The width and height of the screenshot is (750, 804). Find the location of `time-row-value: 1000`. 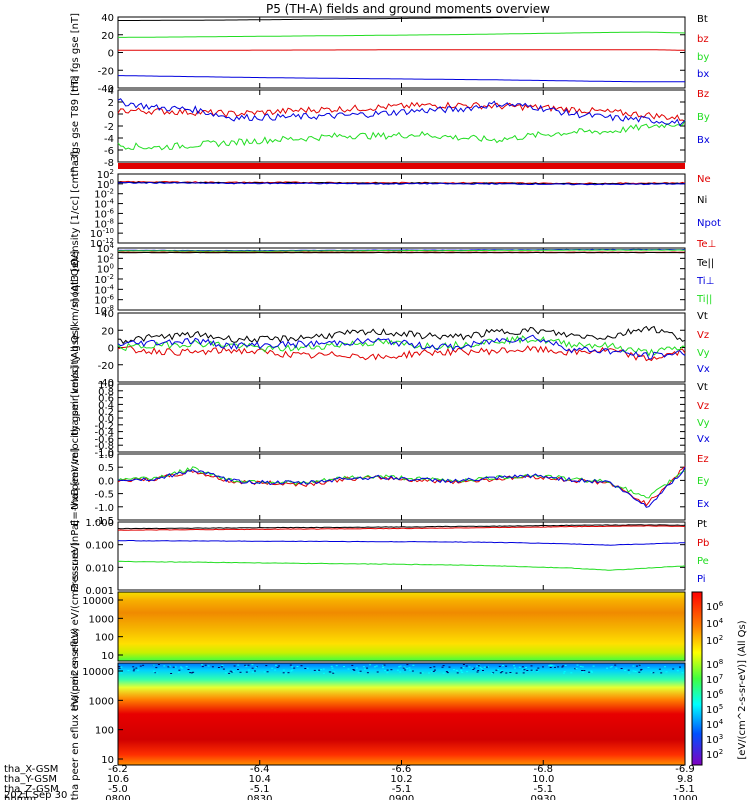

time-row-value: 1000 is located at coordinates (684, 797).